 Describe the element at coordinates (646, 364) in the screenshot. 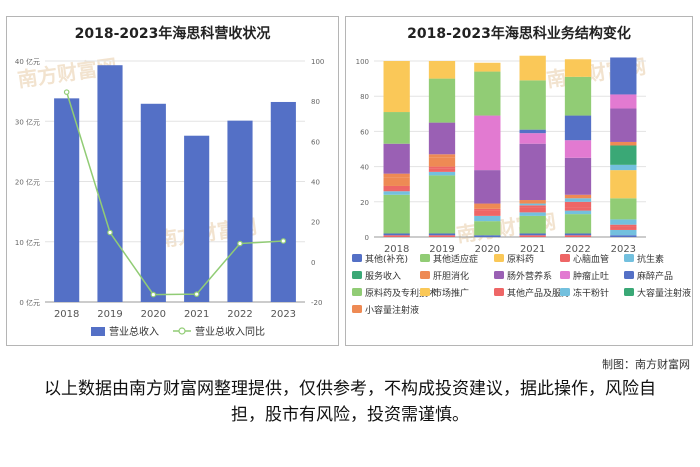

I see `credit-text: 制图：南方财富网` at that location.